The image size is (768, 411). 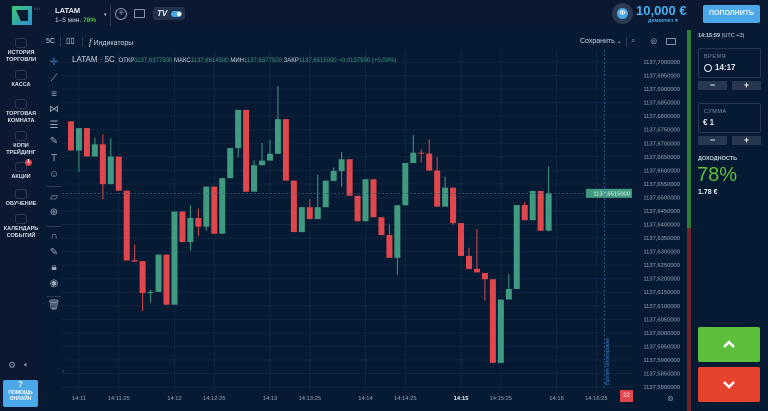 I want to click on sidebar-item-graduation: ОБУЧЕНИЕ, so click(x=21, y=198).